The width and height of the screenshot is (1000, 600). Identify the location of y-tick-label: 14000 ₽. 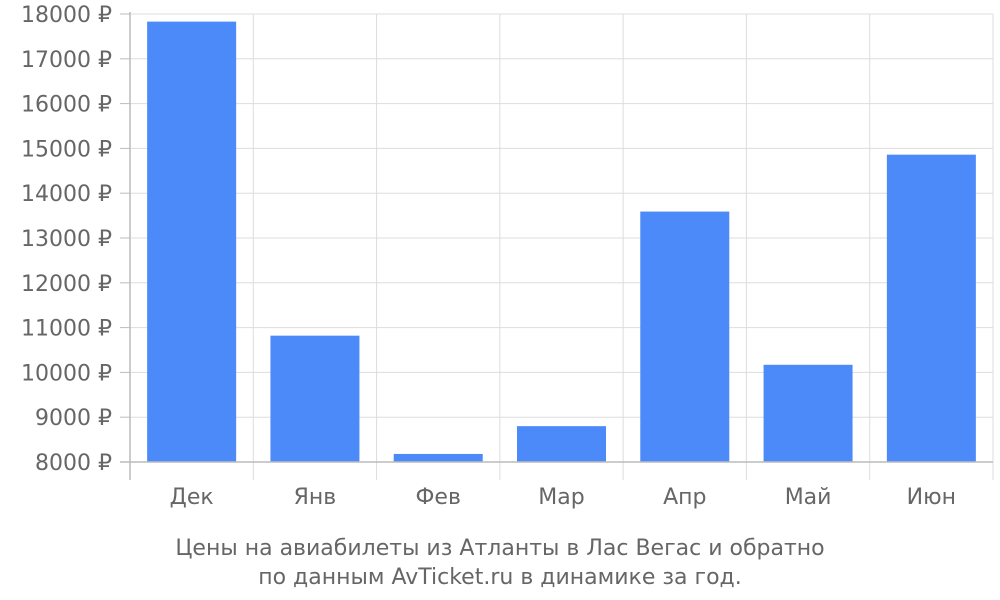
(66, 194).